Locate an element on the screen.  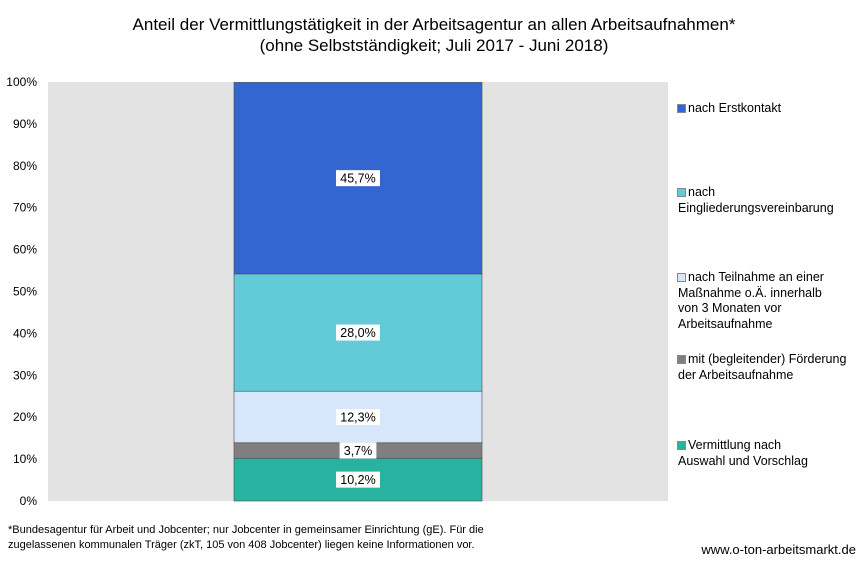
legend-label-line: nach Erstkontakt is located at coordinates (771, 109).